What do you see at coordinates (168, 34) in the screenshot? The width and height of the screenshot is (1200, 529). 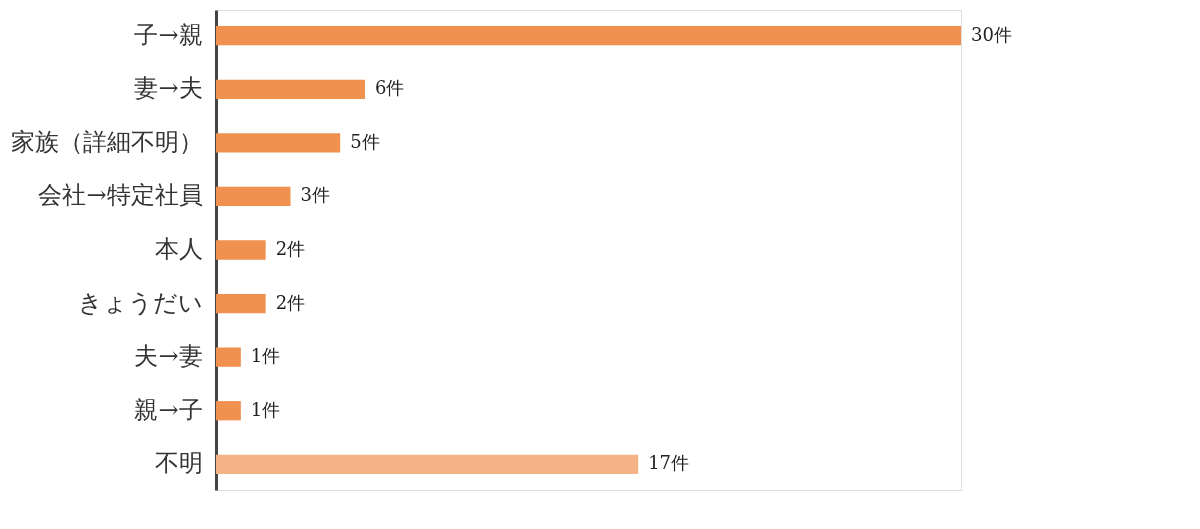 I see `y-tick-label: 子→親` at bounding box center [168, 34].